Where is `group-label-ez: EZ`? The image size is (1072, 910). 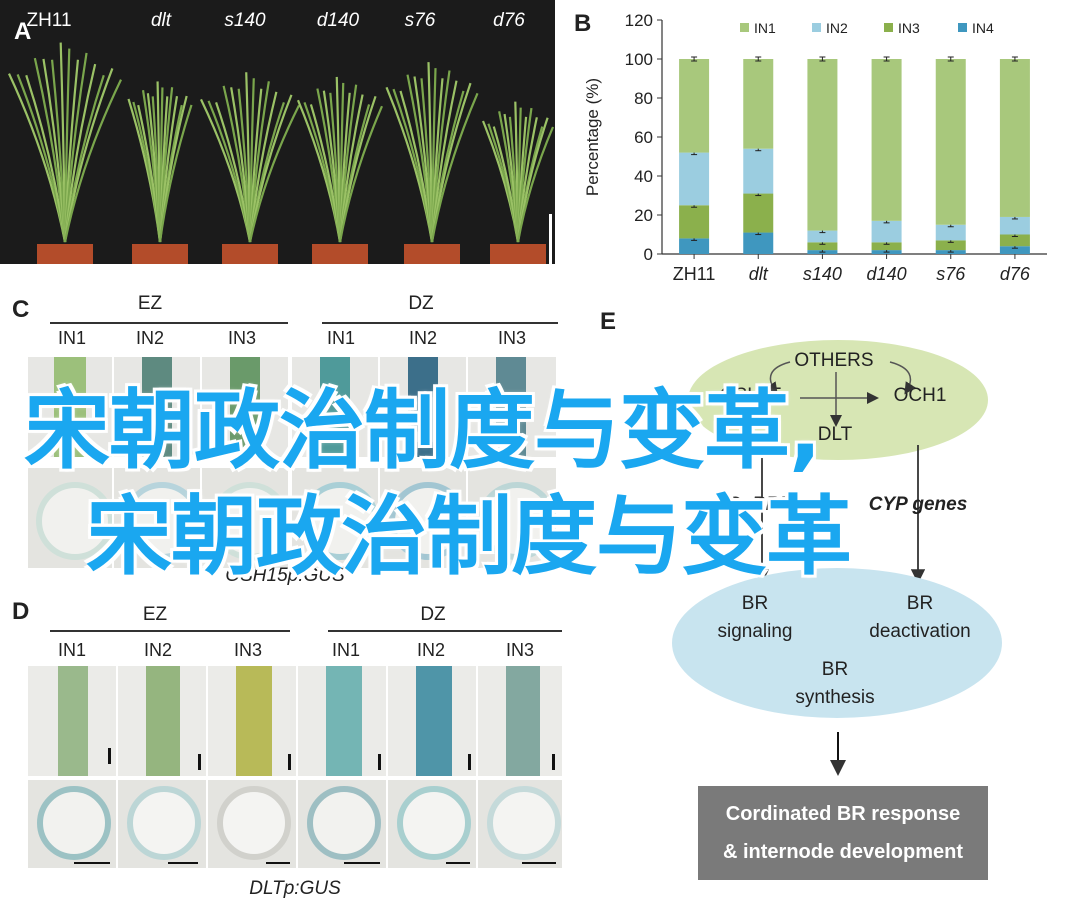
group-label-ez: EZ is located at coordinates (155, 614).